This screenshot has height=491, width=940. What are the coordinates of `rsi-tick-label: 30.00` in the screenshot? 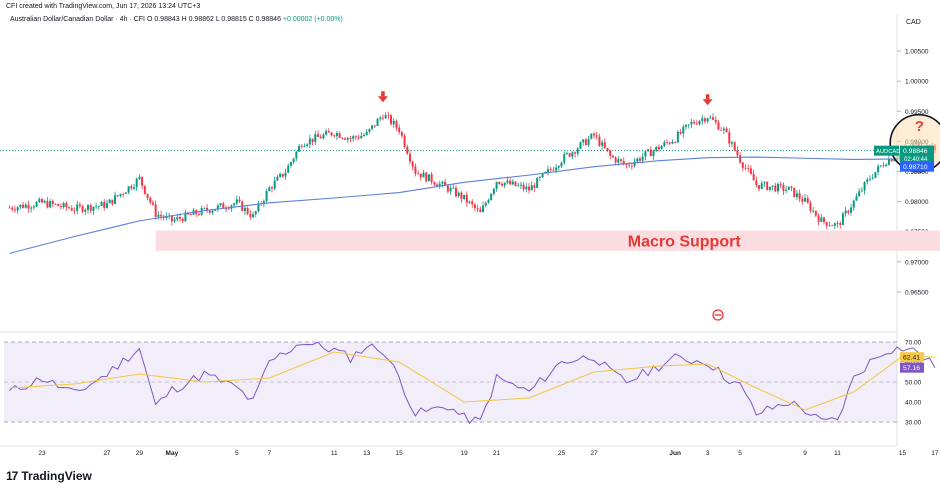 It's located at (913, 423).